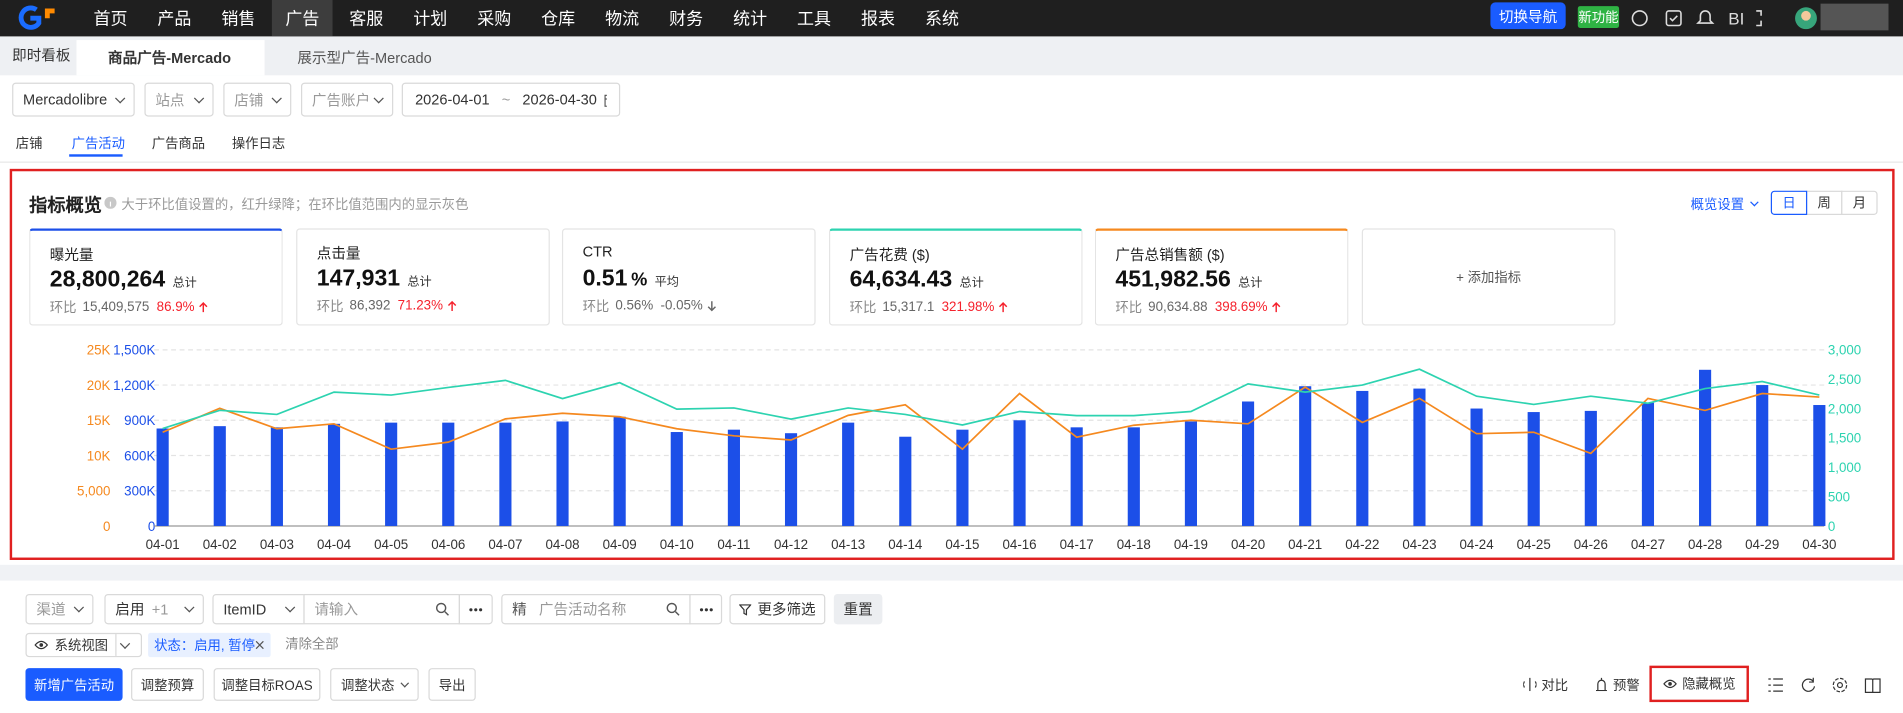 This screenshot has width=1903, height=713. I want to click on reset-button: 重置, so click(858, 609).